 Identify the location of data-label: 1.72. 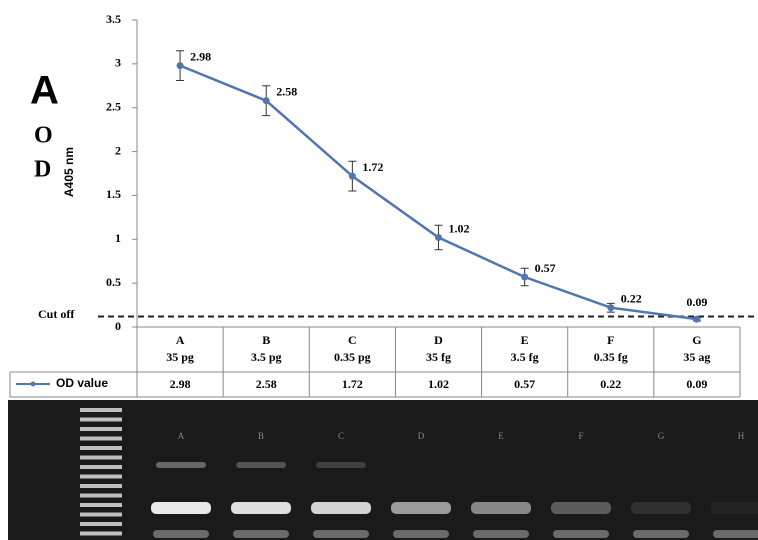
(372, 167).